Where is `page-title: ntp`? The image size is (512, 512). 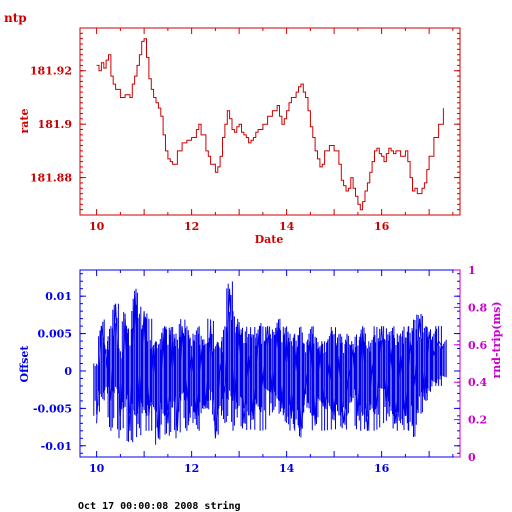 page-title: ntp is located at coordinates (15, 18).